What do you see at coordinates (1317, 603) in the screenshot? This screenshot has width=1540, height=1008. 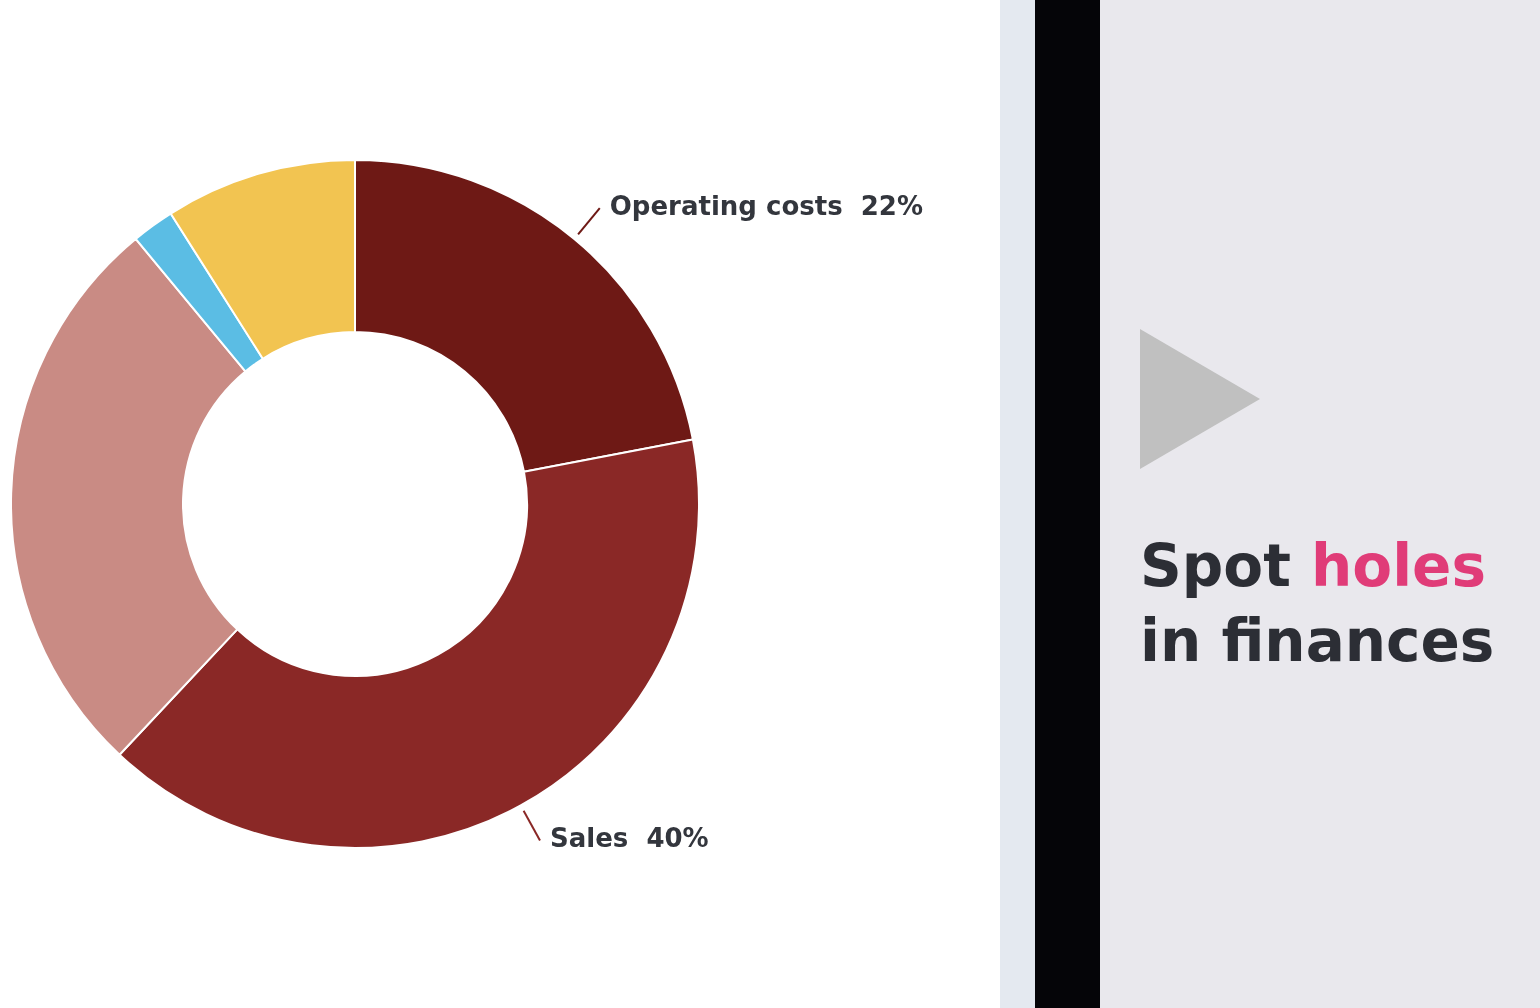 I see `chart-title: Spot holes in finances` at bounding box center [1317, 603].